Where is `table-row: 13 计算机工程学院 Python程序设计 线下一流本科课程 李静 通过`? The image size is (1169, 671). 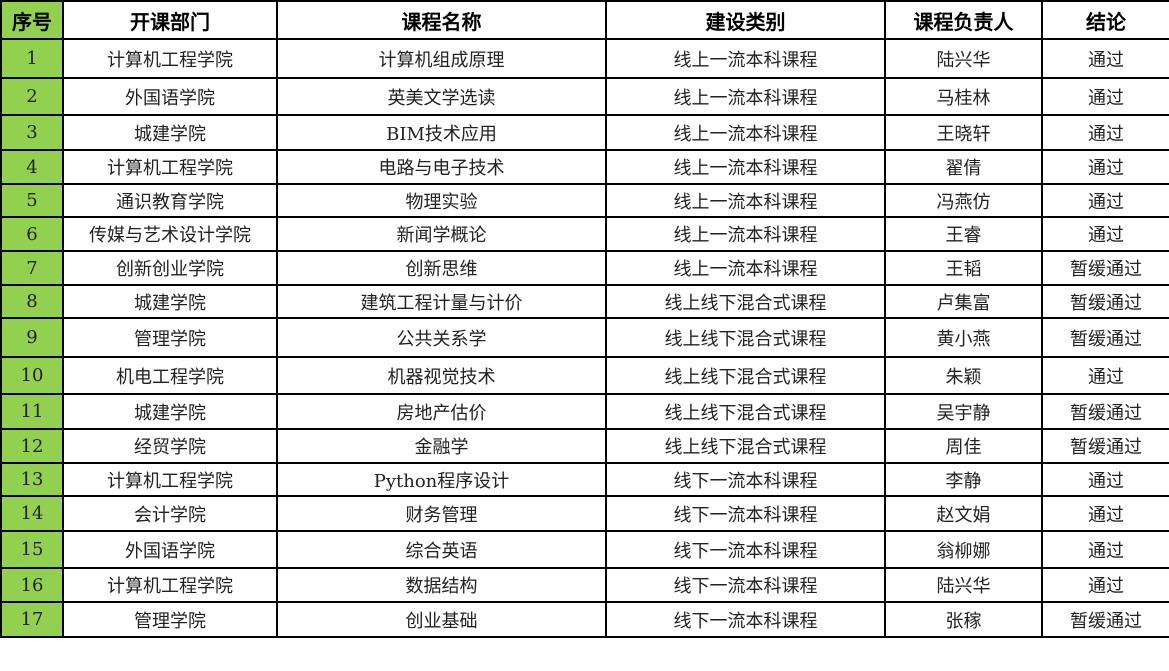
table-row: 13 计算机工程学院 Python程序设计 线下一流本科课程 李静 通过 is located at coordinates (584, 479).